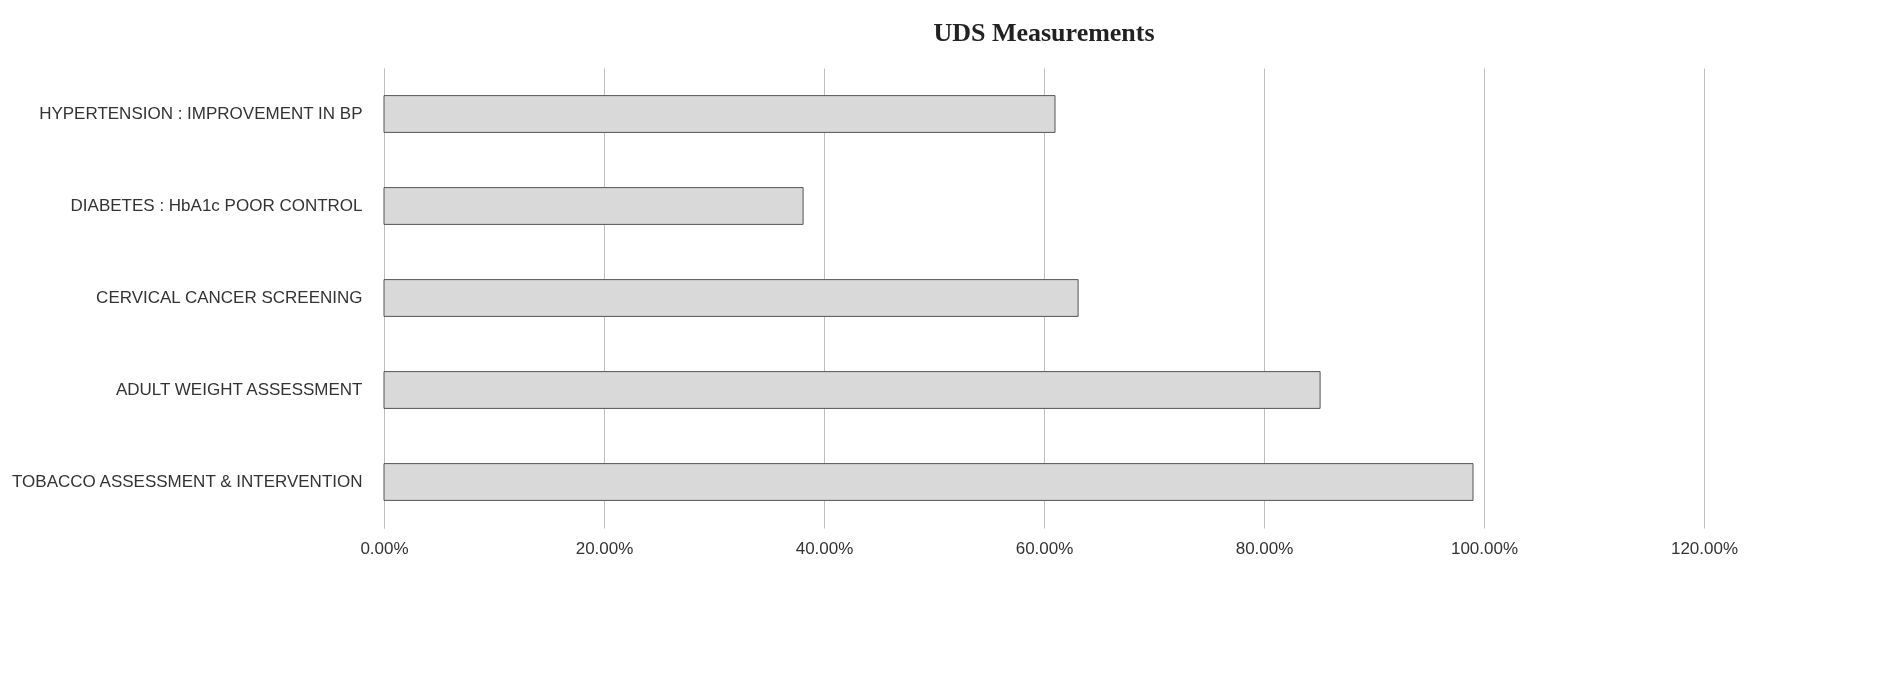 The width and height of the screenshot is (1885, 700). What do you see at coordinates (229, 297) in the screenshot?
I see `y-tick-label: CERVICAL CANCER SCREENING` at bounding box center [229, 297].